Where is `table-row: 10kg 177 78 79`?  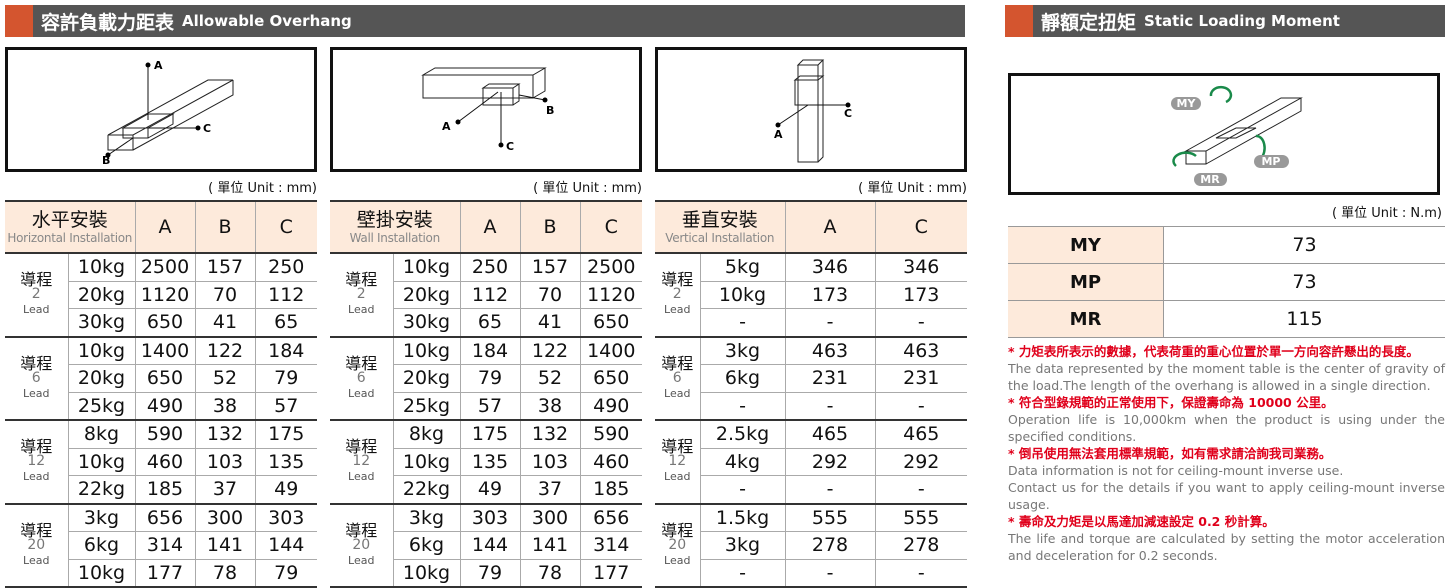 table-row: 10kg 177 78 79 is located at coordinates (161, 573).